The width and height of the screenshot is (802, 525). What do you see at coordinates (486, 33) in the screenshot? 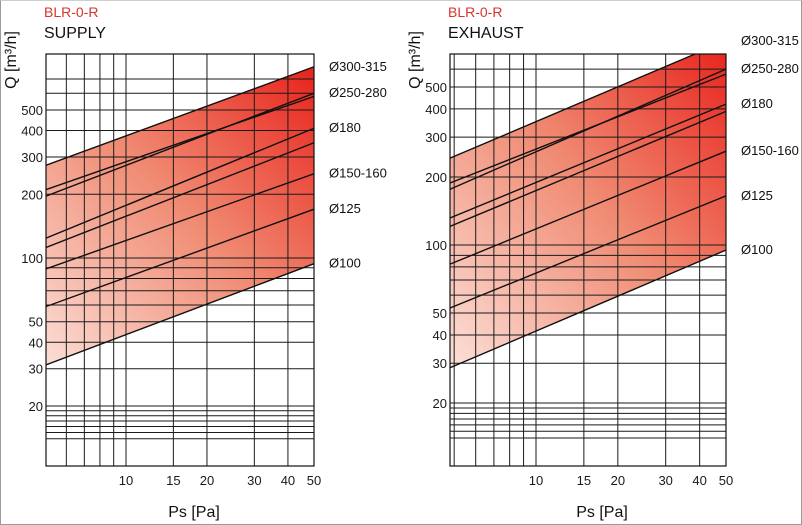
I see `chart-title: EXHAUST` at bounding box center [486, 33].